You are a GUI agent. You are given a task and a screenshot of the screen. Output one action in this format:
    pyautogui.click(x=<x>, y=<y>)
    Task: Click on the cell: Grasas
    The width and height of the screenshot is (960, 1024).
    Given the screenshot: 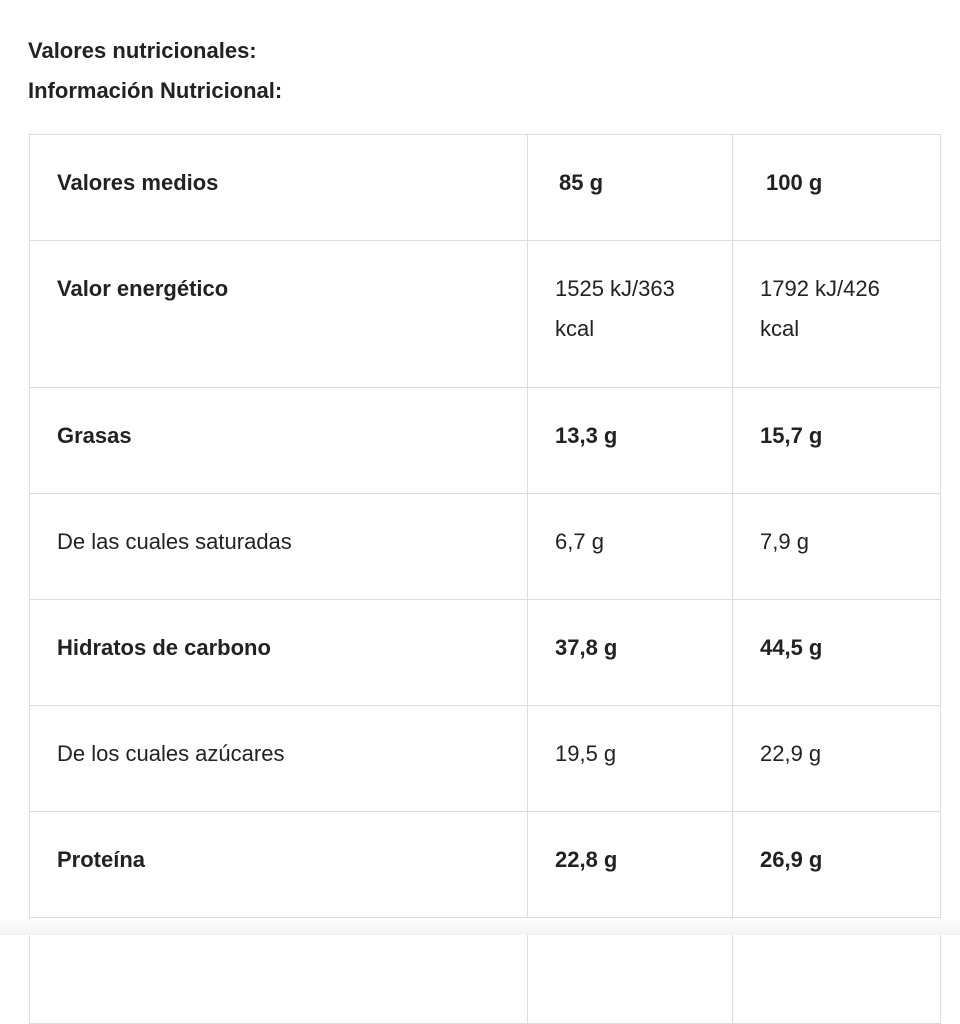 What is the action you would take?
    pyautogui.click(x=278, y=440)
    